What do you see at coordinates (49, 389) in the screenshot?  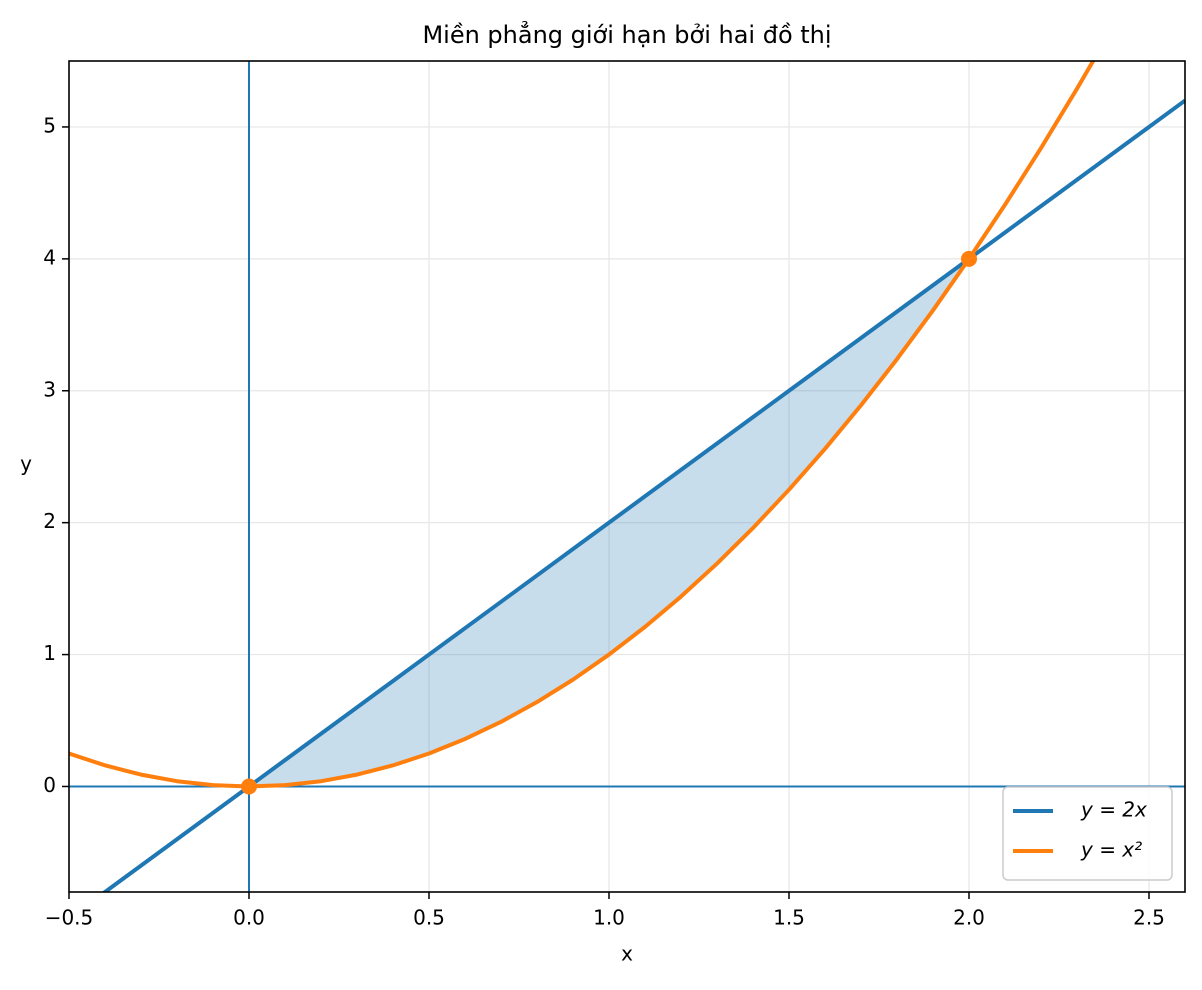 I see `y-tick-label: 3` at bounding box center [49, 389].